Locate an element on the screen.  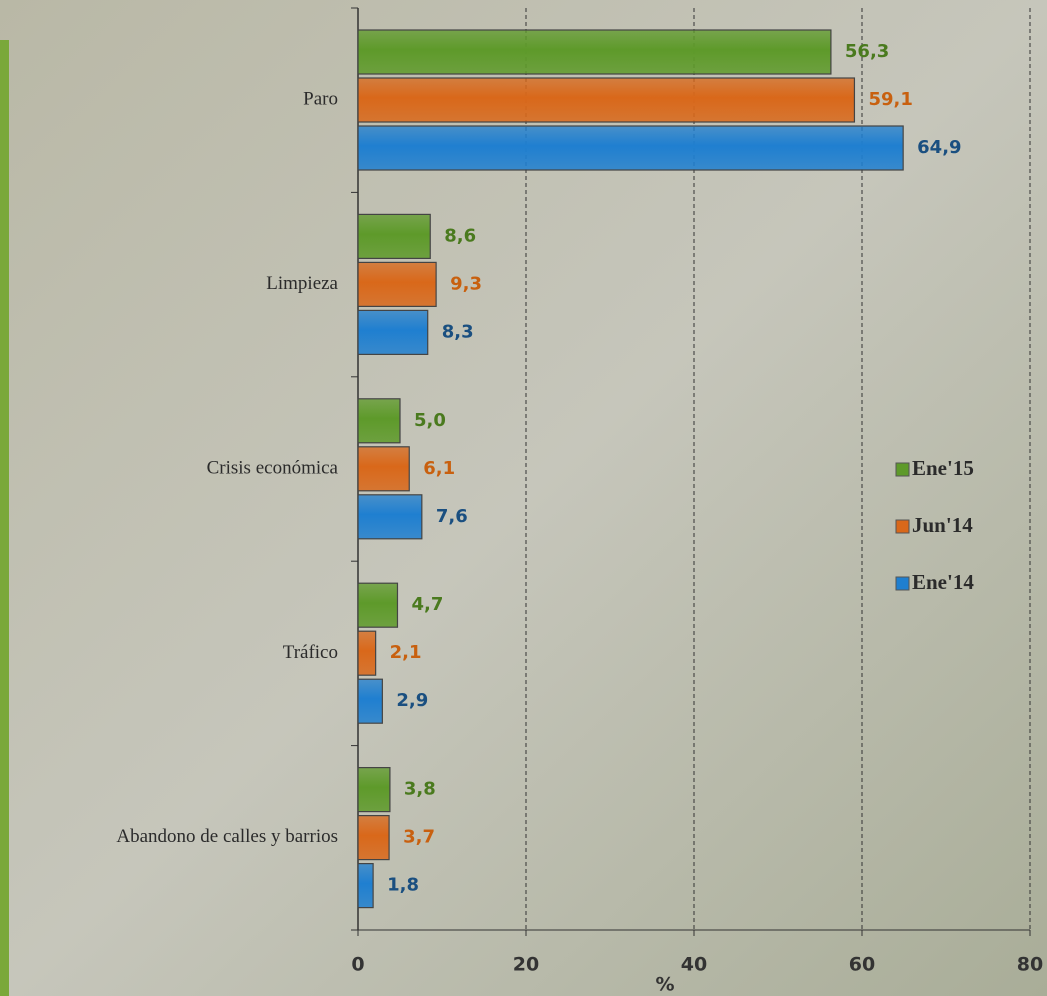
category-label: Paro is located at coordinates (320, 99).